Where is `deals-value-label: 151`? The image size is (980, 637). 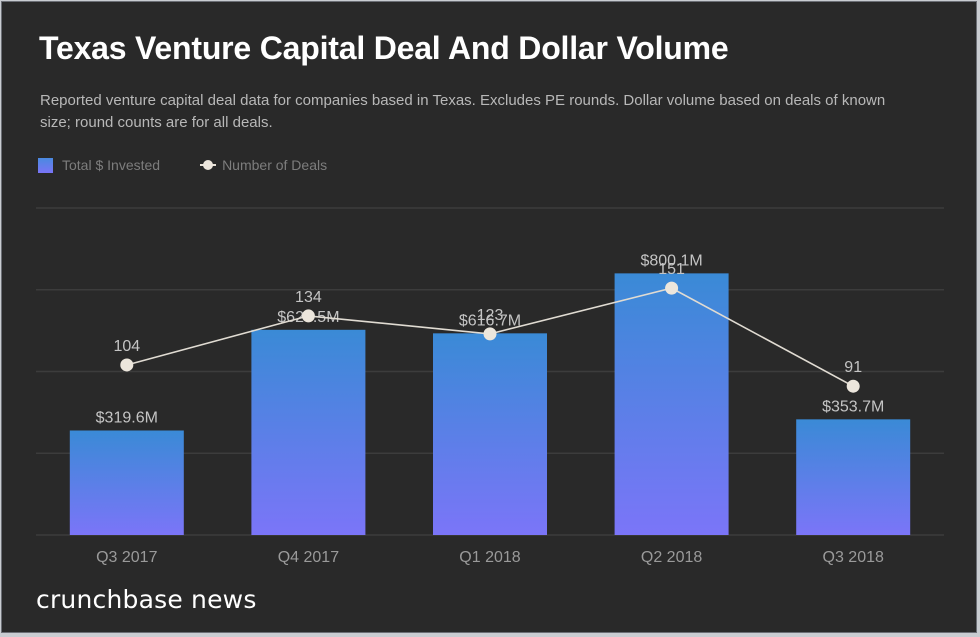 deals-value-label: 151 is located at coordinates (671, 269).